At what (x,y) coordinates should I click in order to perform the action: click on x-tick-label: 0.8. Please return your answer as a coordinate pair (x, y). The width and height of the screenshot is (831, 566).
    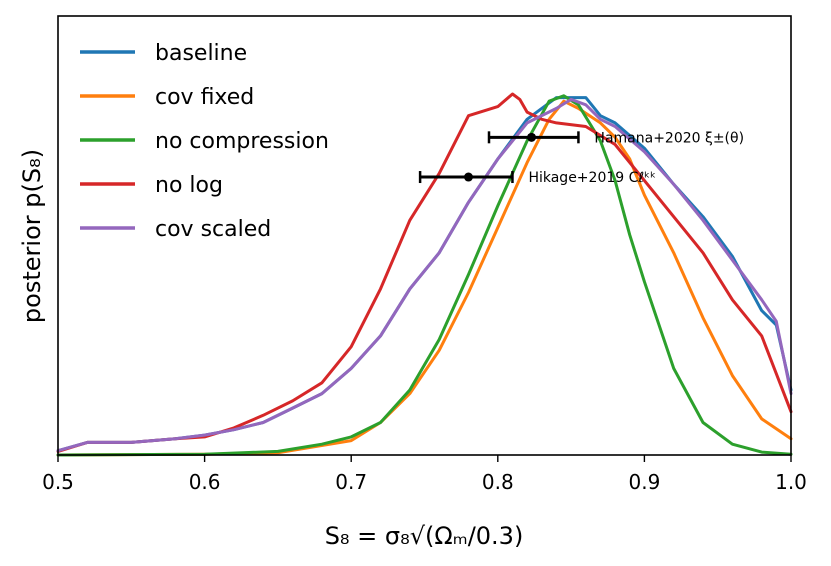
    Looking at the image, I should click on (498, 482).